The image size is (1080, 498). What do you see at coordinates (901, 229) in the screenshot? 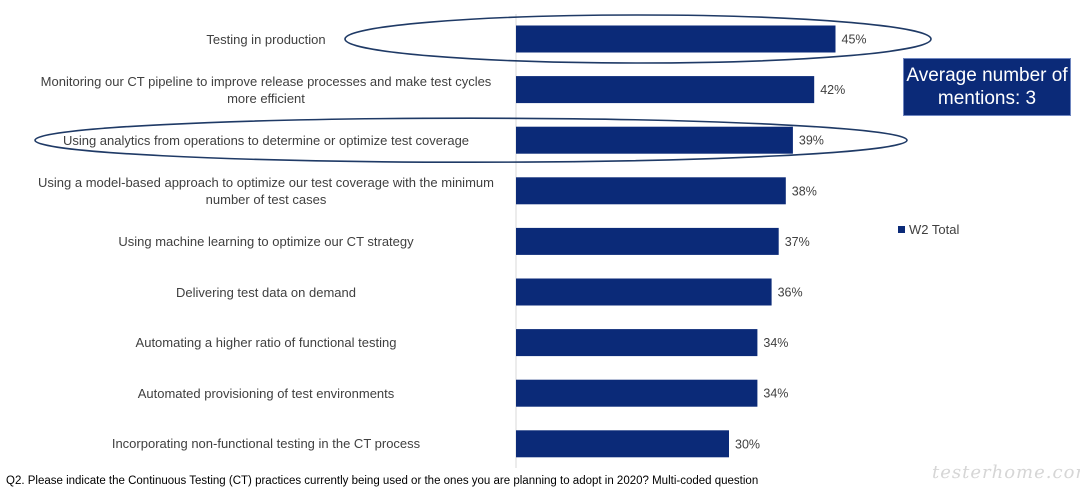
I see `legend-swatch` at bounding box center [901, 229].